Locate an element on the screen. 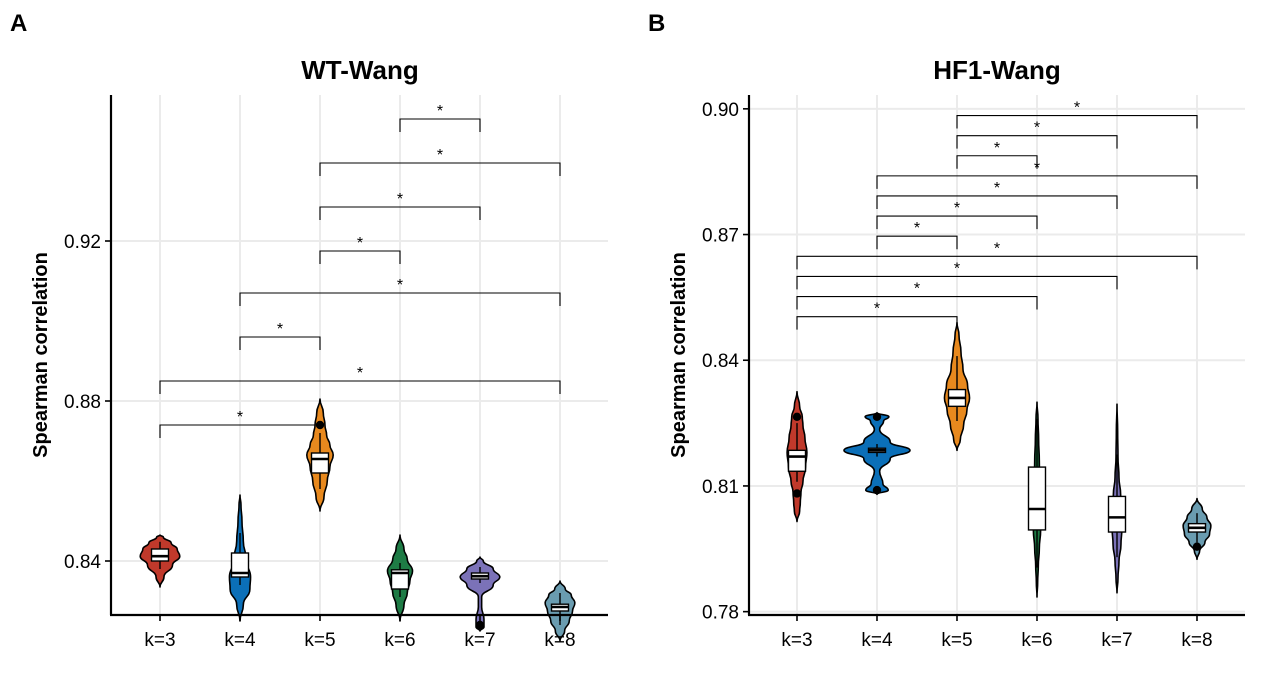 The height and width of the screenshot is (675, 1275). panel-b-bracket-star-9: * is located at coordinates (917, 289).